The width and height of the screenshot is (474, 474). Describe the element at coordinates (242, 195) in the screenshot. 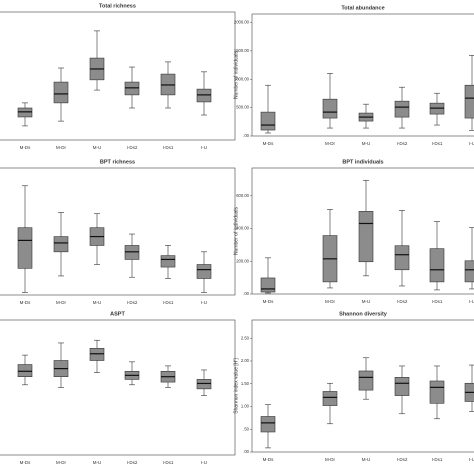

I see `y-tick-label: 600.00` at that location.